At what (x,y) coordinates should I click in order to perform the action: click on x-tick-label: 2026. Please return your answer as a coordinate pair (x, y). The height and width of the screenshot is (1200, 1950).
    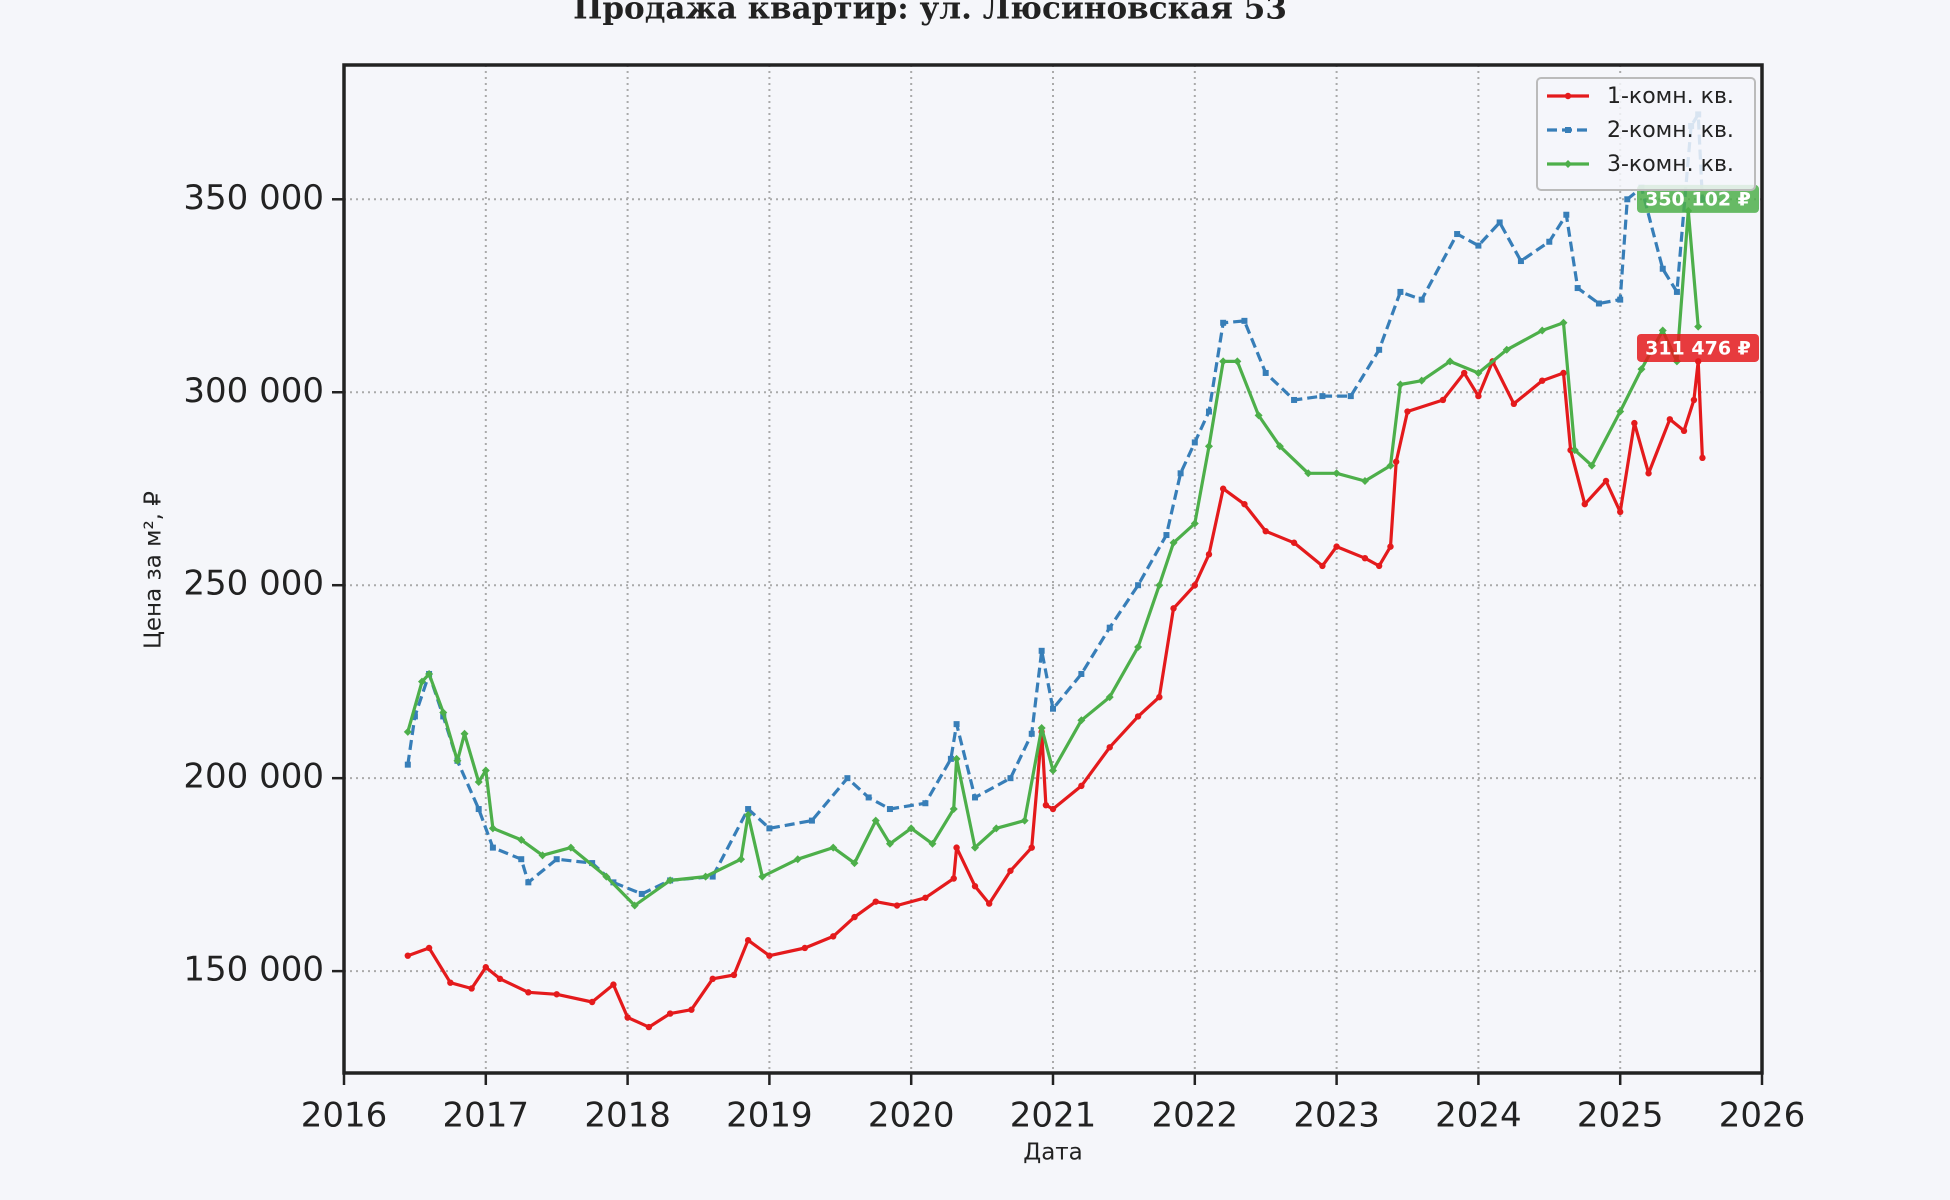
    Looking at the image, I should click on (1762, 1116).